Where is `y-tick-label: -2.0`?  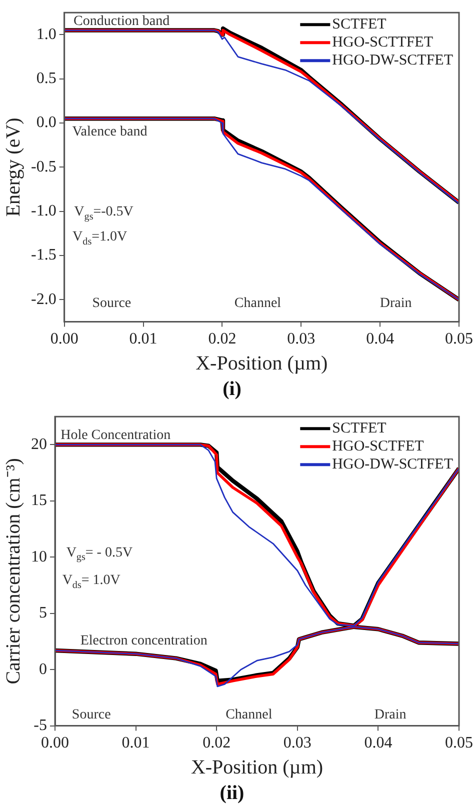 y-tick-label: -2.0 is located at coordinates (43, 299).